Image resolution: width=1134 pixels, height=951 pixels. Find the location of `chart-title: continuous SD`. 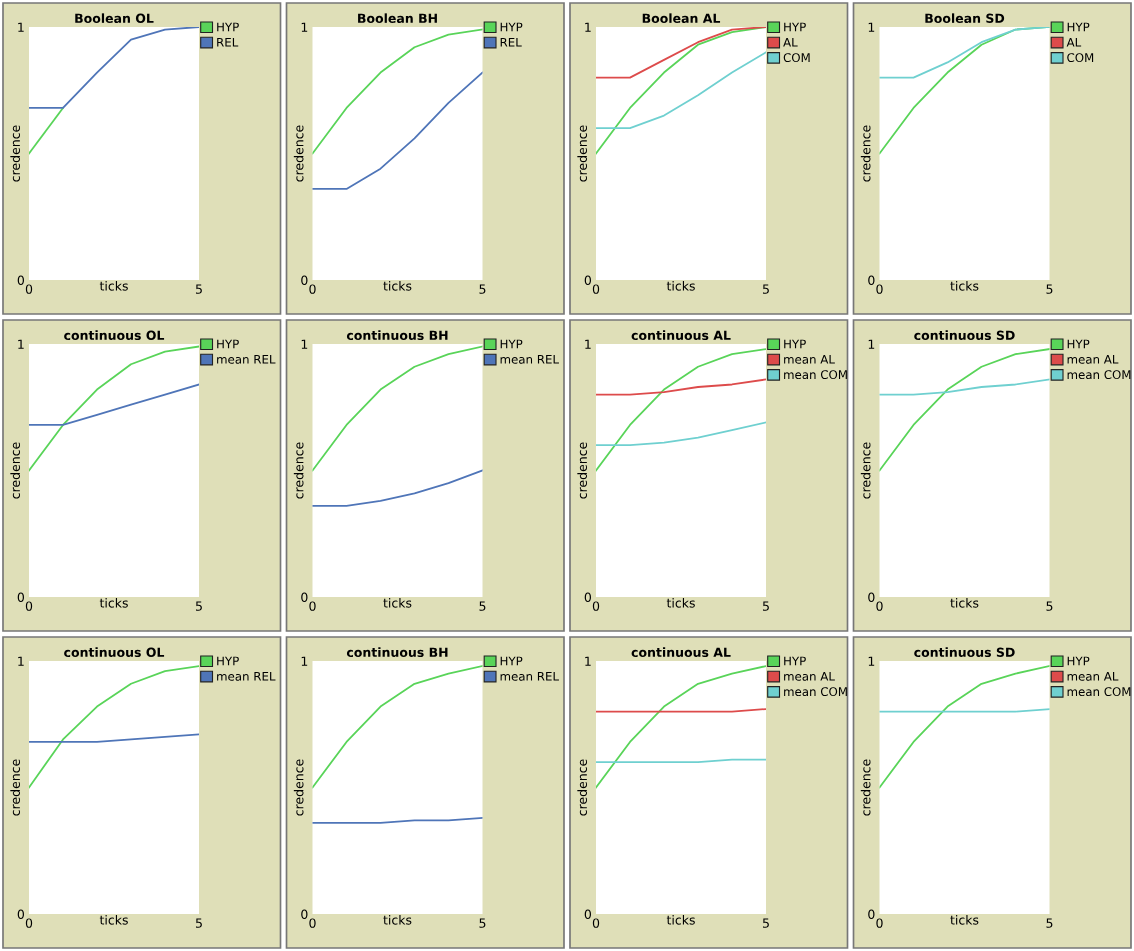

chart-title: continuous SD is located at coordinates (964, 335).